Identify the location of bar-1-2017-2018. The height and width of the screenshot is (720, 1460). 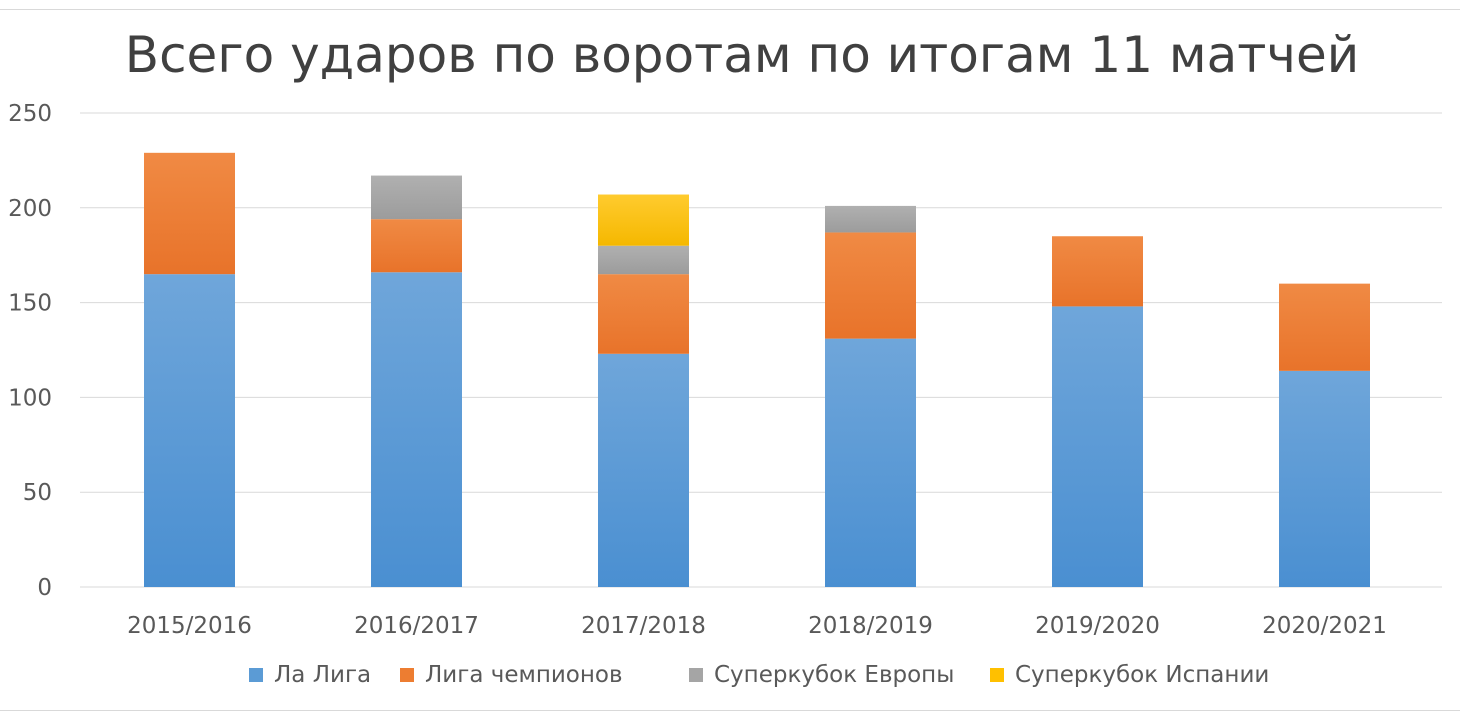
(643, 314).